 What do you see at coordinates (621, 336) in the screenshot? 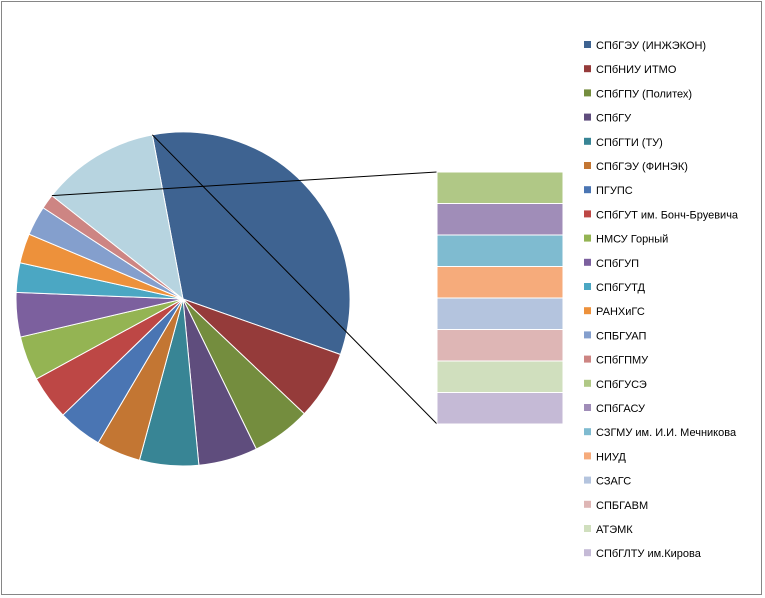
I see `legend-label: СПБГУАП` at bounding box center [621, 336].